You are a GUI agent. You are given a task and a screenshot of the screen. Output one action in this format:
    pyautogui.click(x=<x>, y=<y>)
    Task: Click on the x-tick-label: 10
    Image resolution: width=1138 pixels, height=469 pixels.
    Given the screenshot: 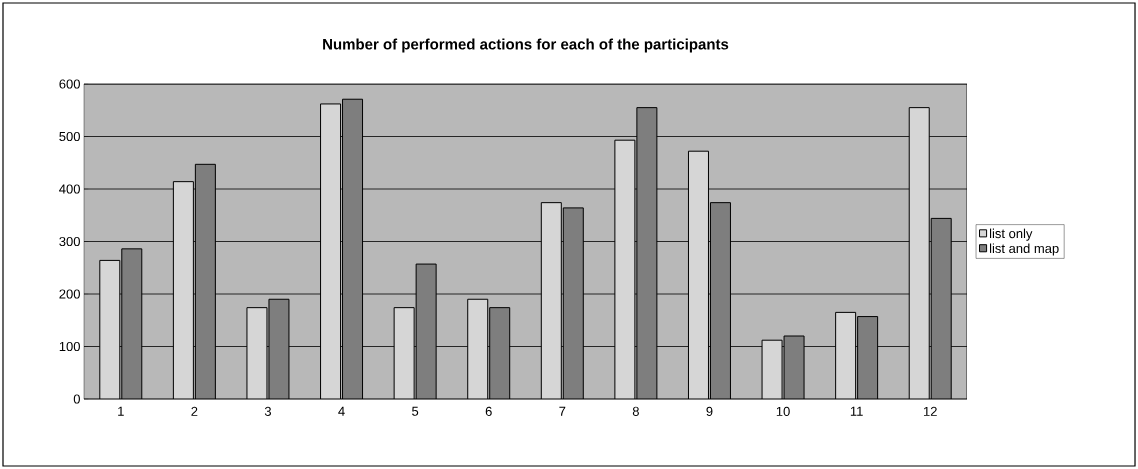 What is the action you would take?
    pyautogui.click(x=783, y=411)
    